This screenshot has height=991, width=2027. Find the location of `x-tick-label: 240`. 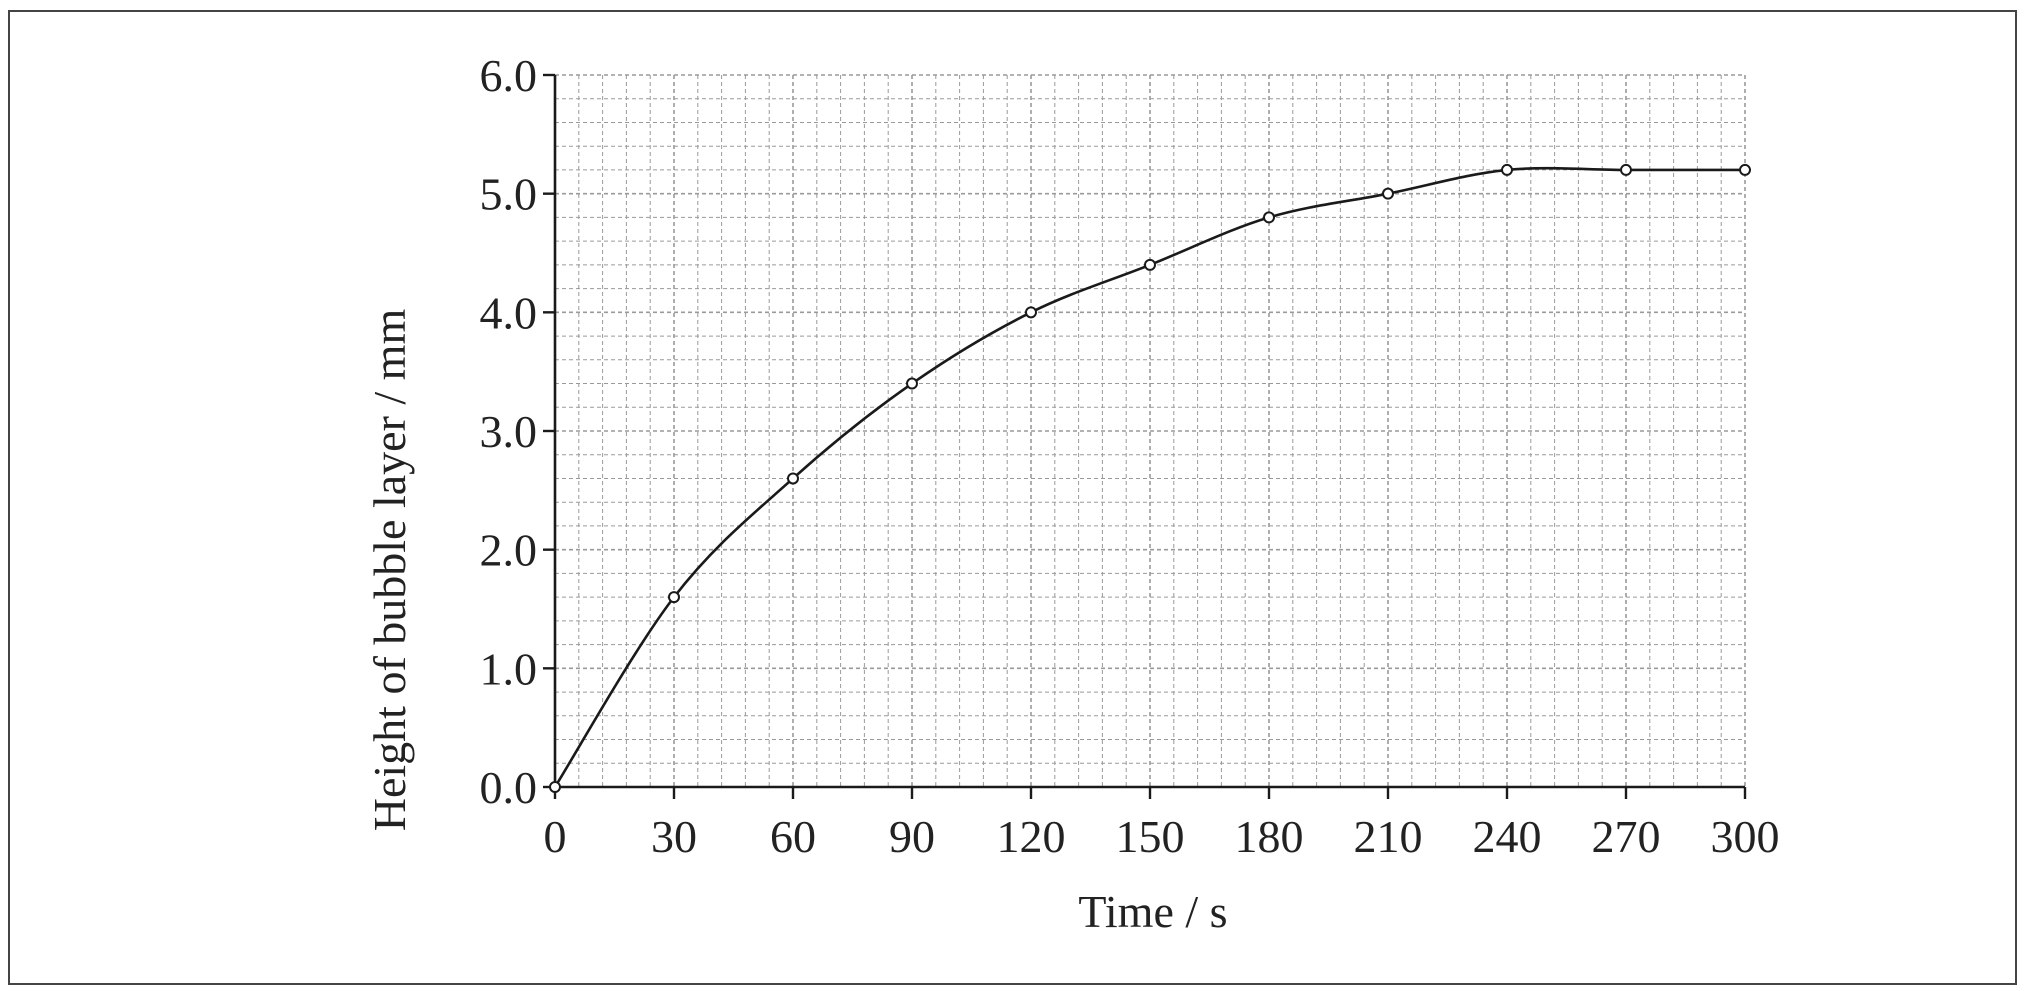

x-tick-label: 240 is located at coordinates (1507, 836).